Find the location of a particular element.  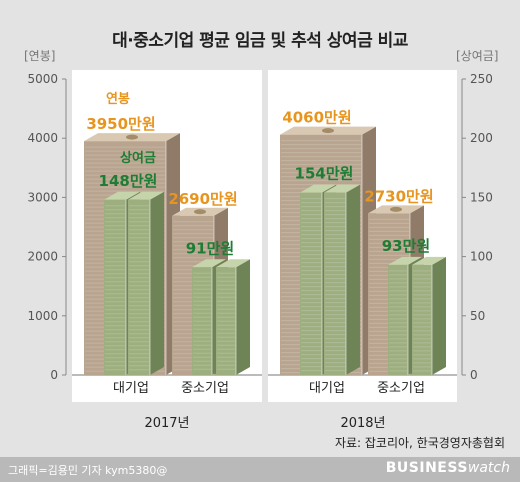

y-right-tick-label: 50 is located at coordinates (477, 316).